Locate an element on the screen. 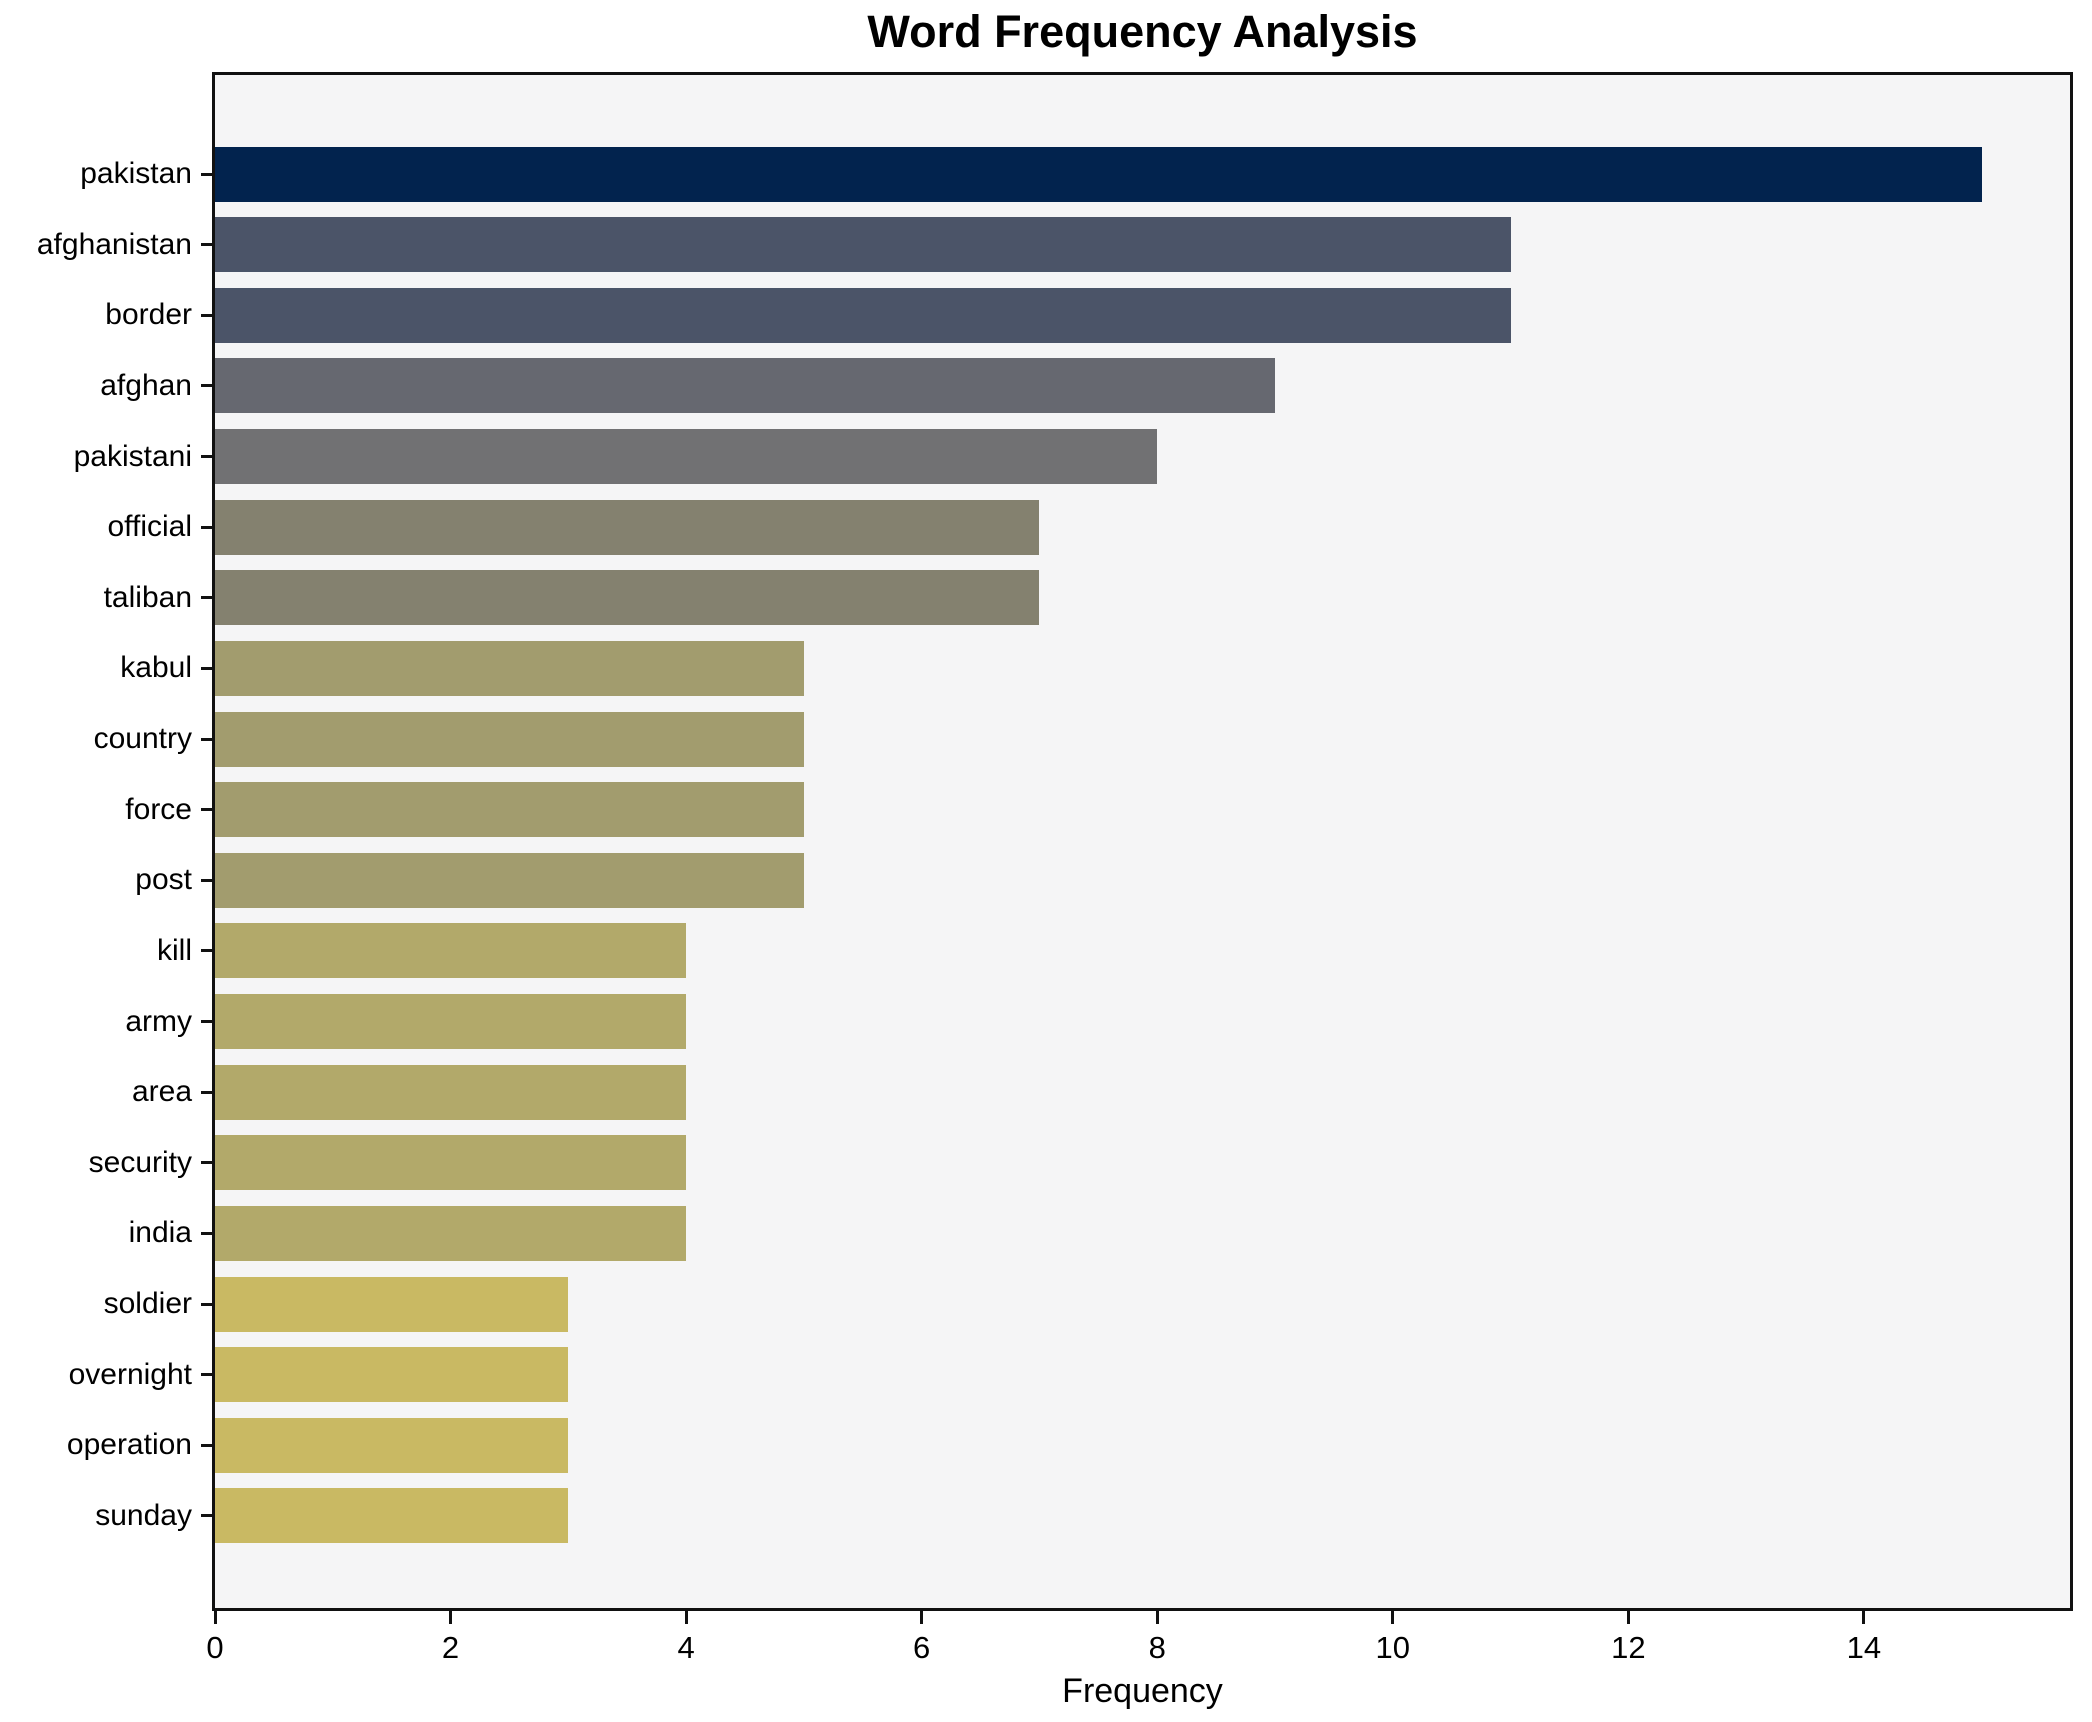 Image resolution: width=2092 pixels, height=1722 pixels. bar-pakistan is located at coordinates (1098, 174).